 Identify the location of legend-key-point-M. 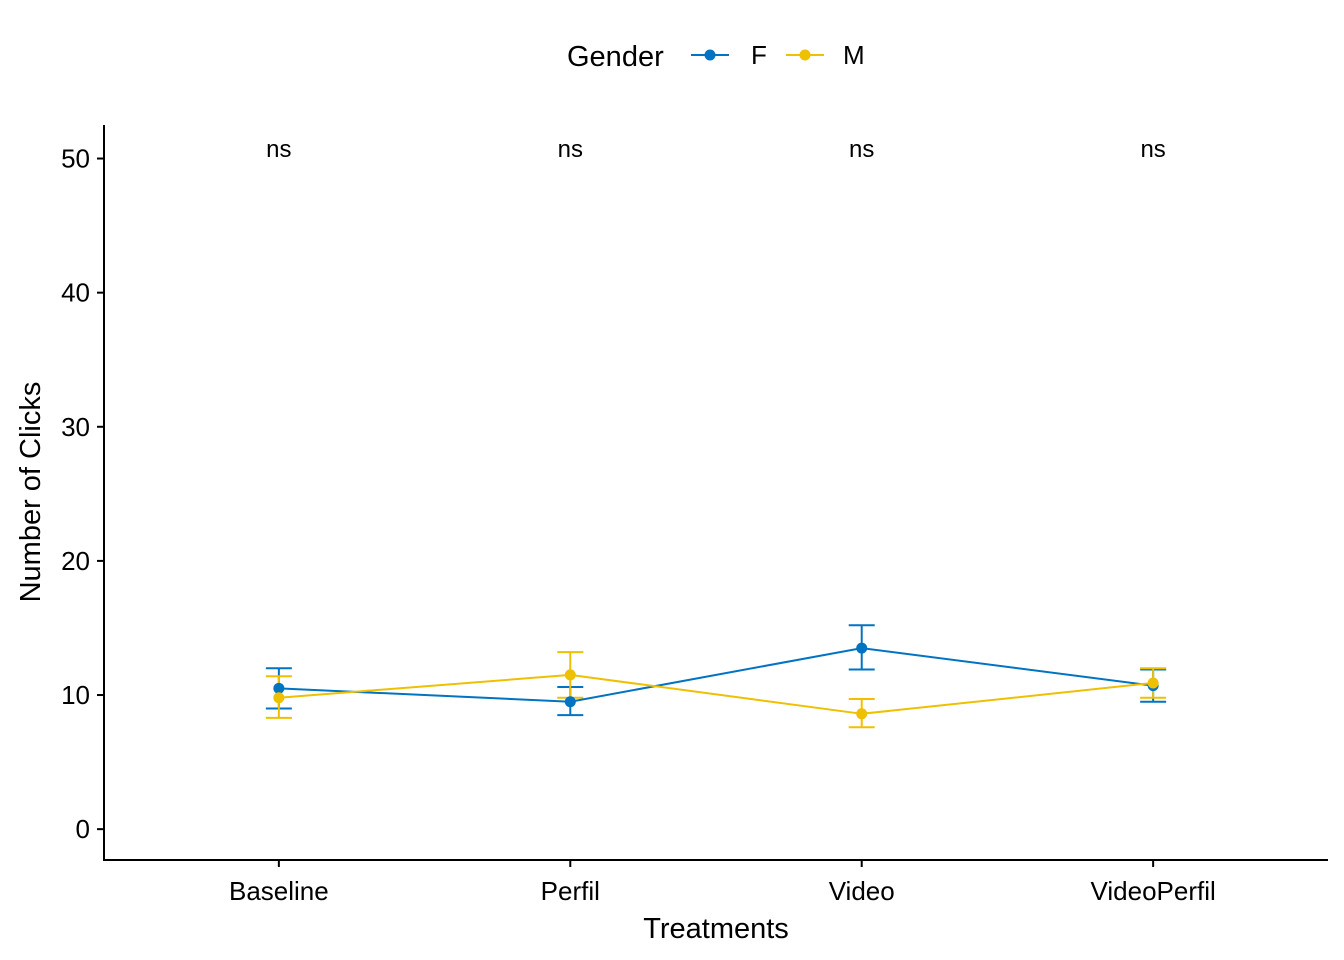
(805, 55).